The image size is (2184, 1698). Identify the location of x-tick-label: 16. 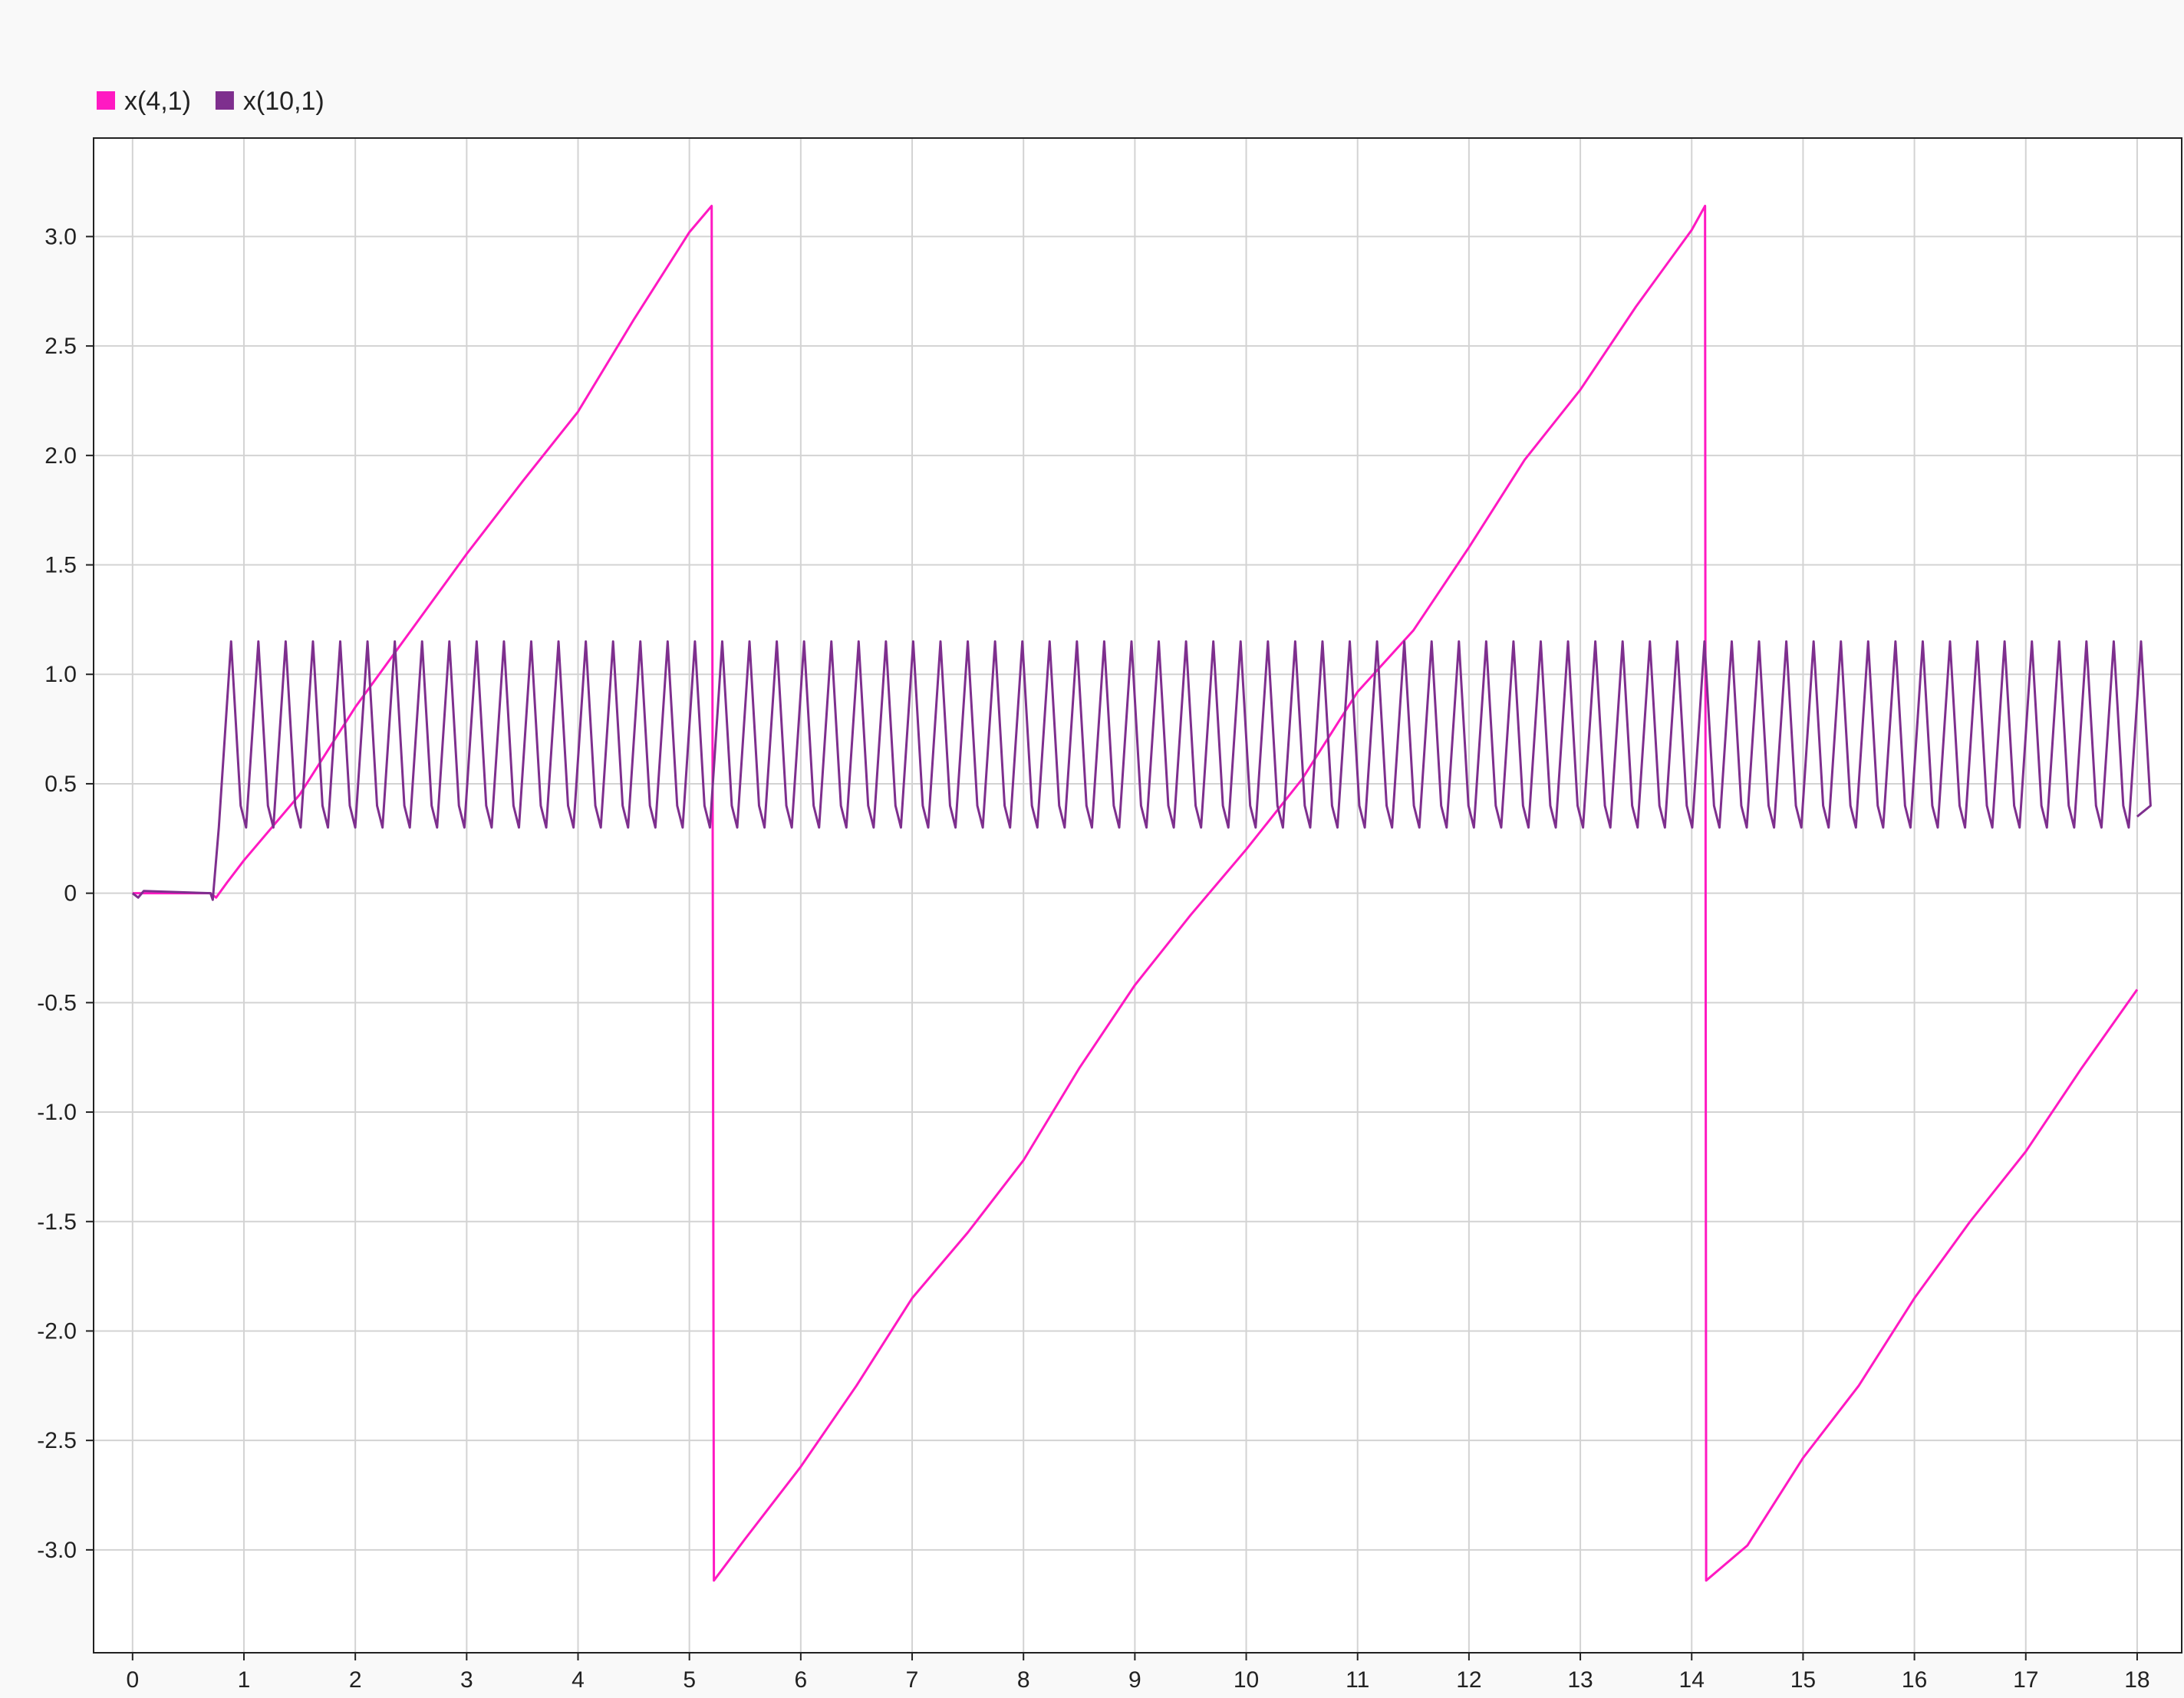
(1914, 1680).